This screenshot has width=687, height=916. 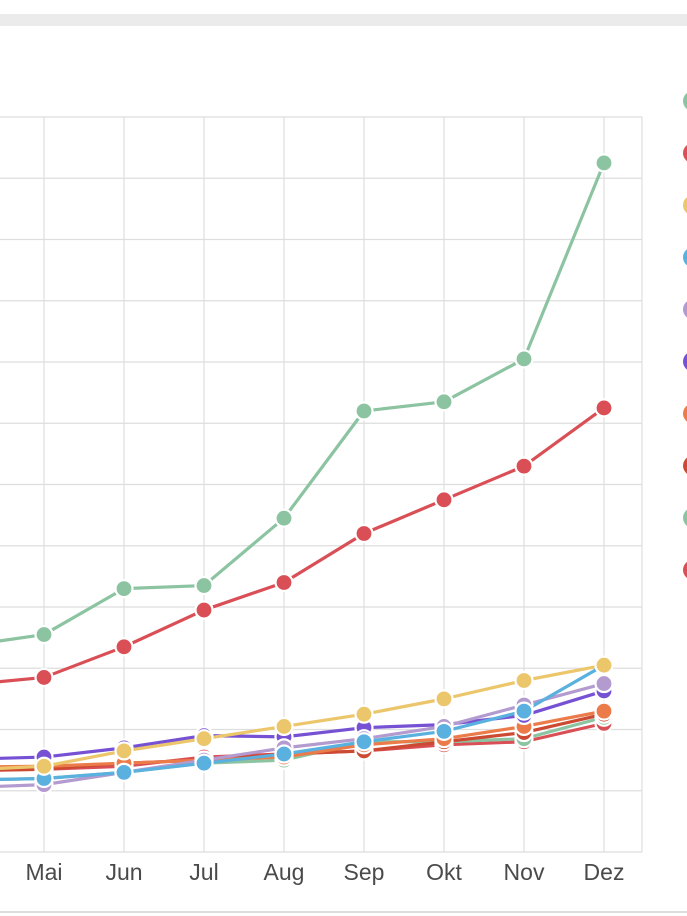 What do you see at coordinates (343, 20) in the screenshot?
I see `top-divider-band` at bounding box center [343, 20].